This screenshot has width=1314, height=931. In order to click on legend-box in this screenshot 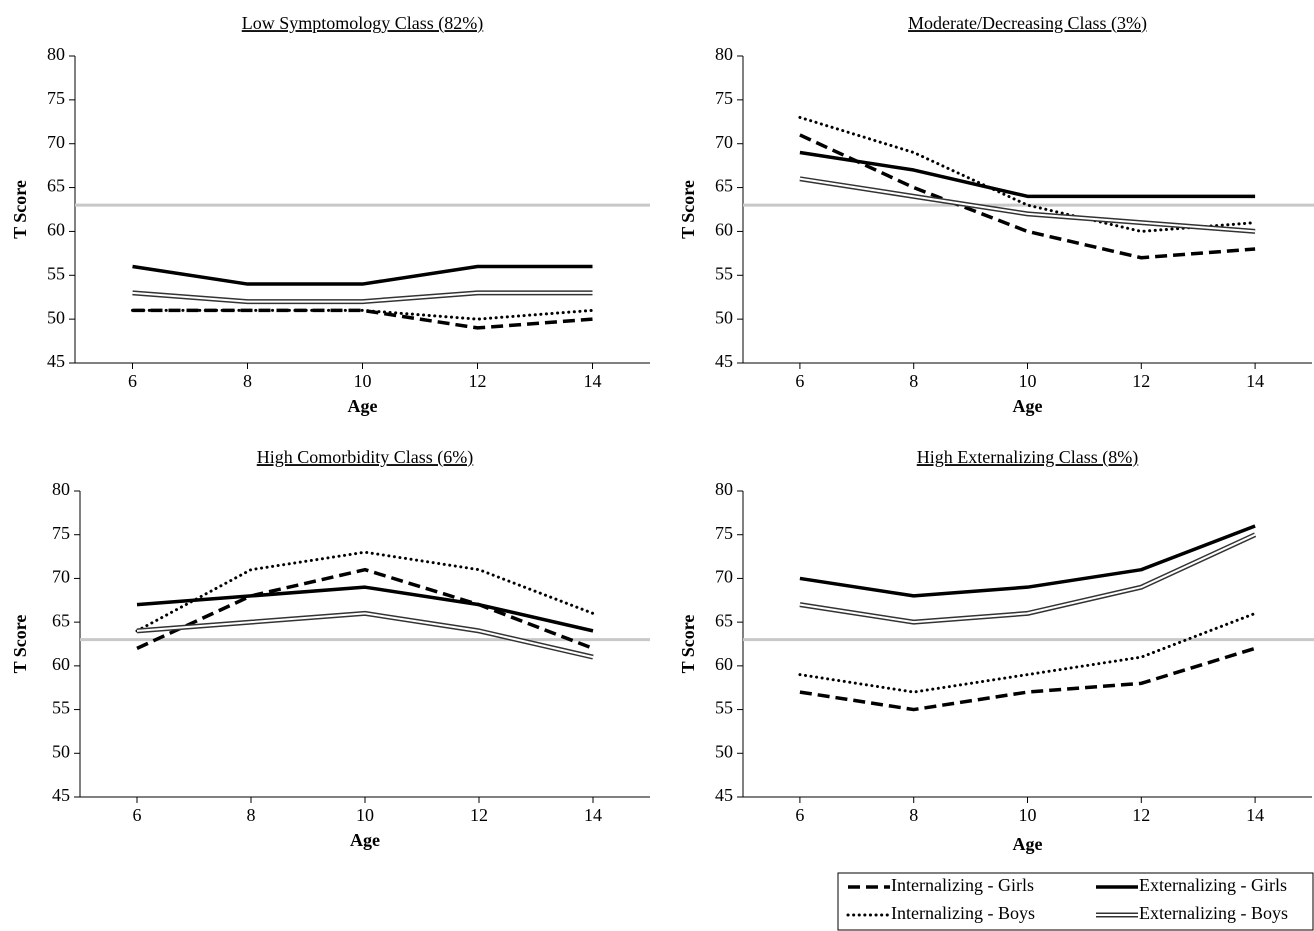, I will do `click(1075, 901)`.